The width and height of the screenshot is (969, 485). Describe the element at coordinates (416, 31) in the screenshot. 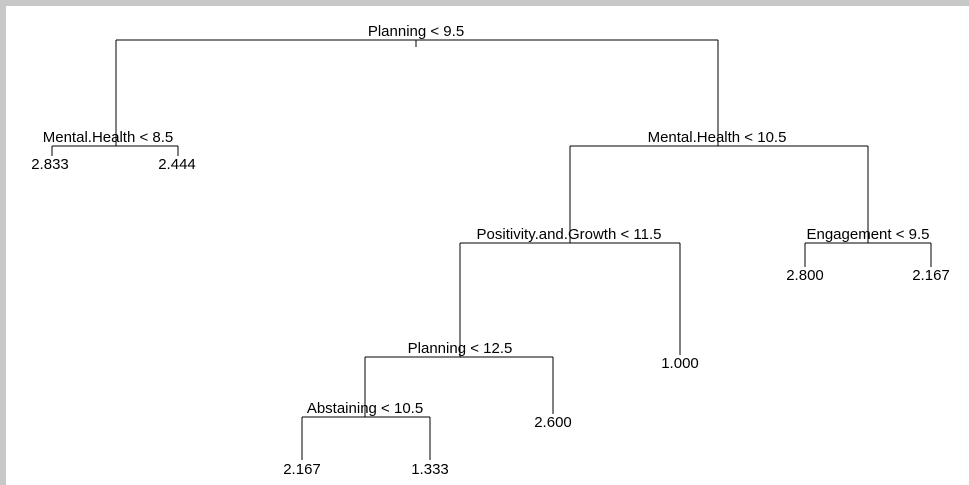

I see `split-label: Planning < 9.5` at that location.